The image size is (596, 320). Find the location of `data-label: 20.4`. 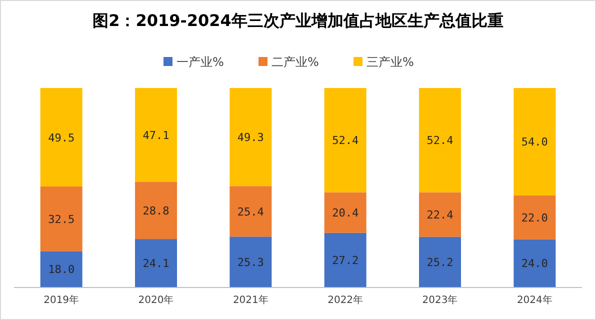

data-label: 20.4 is located at coordinates (345, 213).